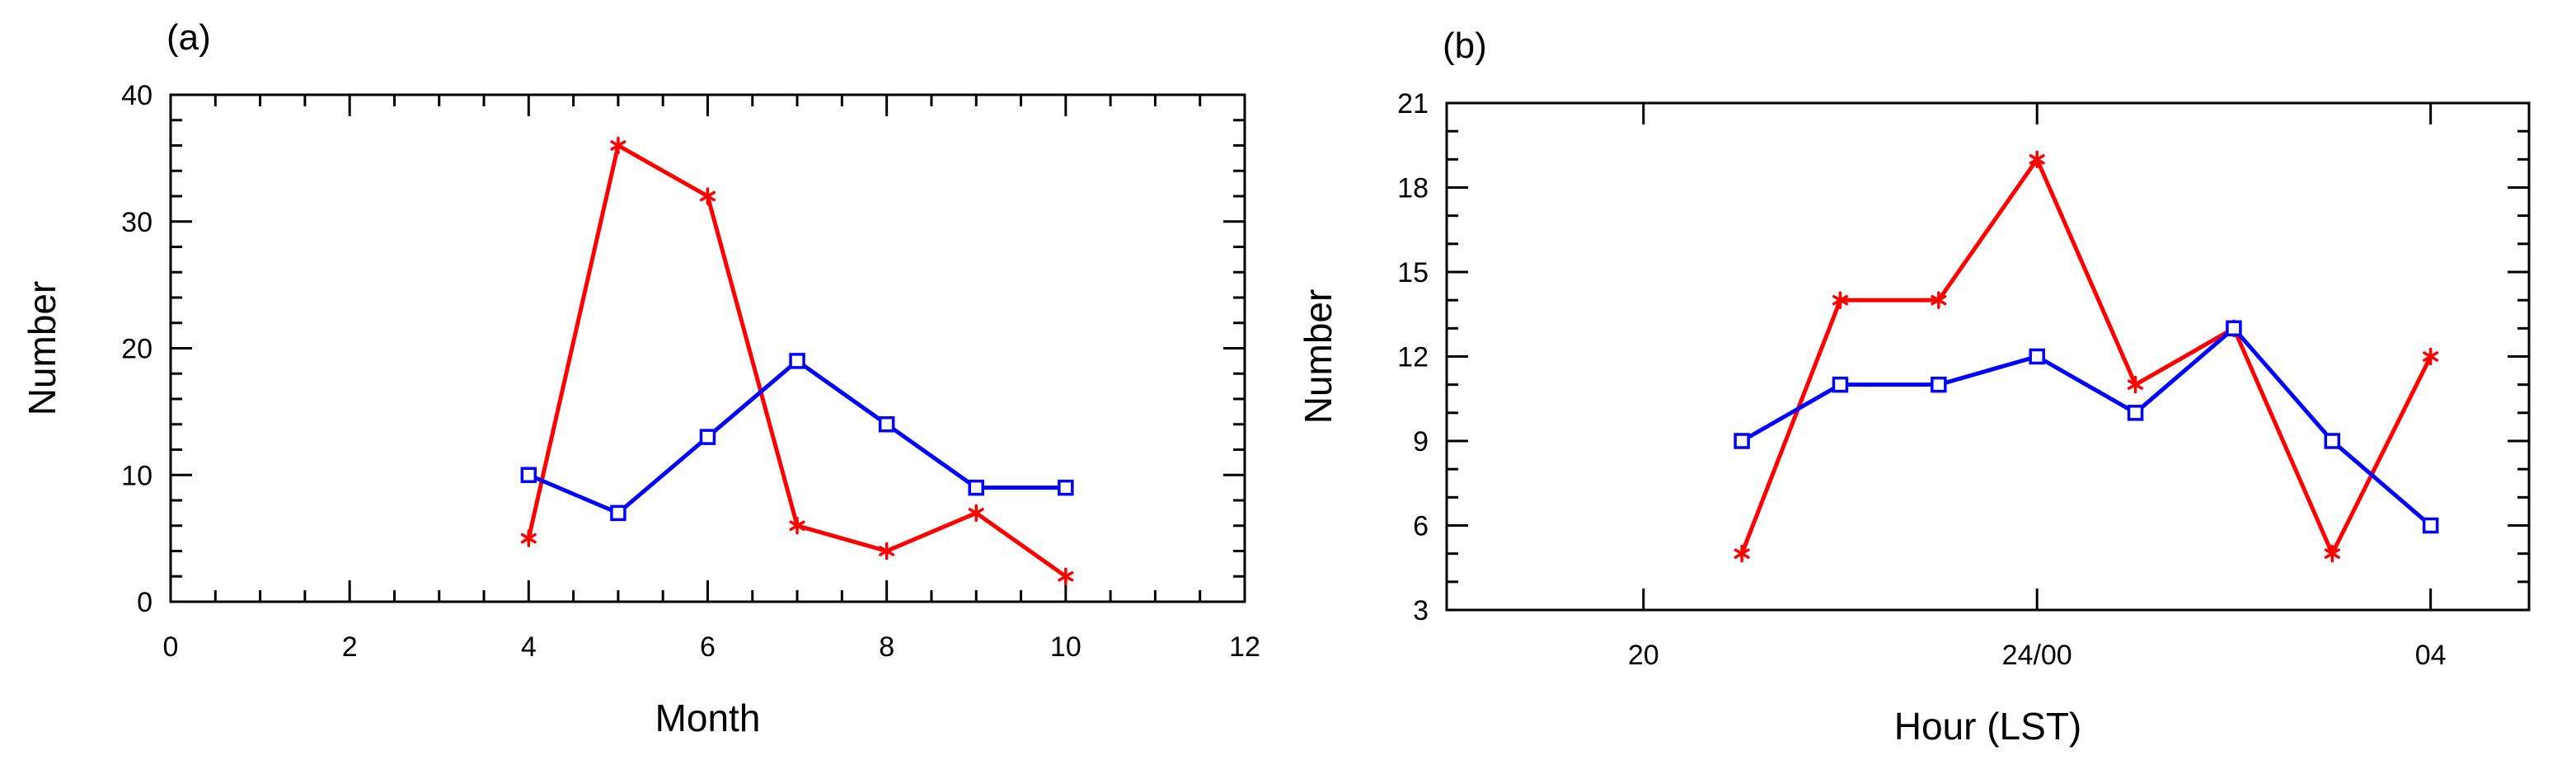 The height and width of the screenshot is (774, 2576). I want to click on y-tick-label: 3, so click(1421, 610).